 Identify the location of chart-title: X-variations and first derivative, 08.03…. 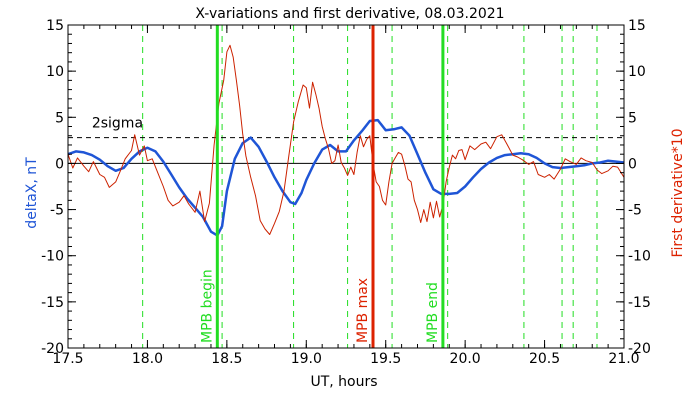
(349, 14).